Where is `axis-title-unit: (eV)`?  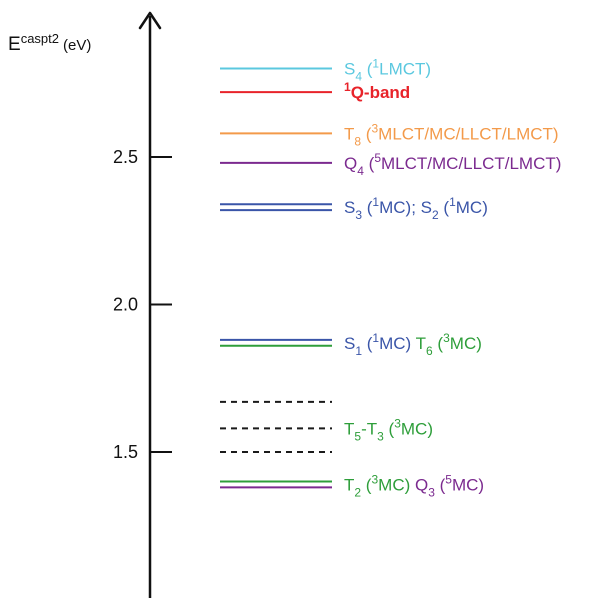
axis-title-unit: (eV) is located at coordinates (77, 45).